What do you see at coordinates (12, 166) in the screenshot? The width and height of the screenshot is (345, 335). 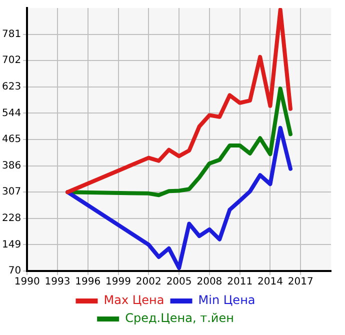 I see `y-tick-label: 386` at bounding box center [12, 166].